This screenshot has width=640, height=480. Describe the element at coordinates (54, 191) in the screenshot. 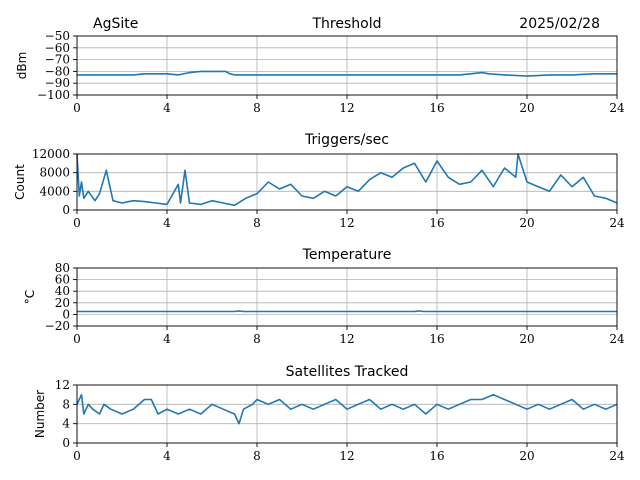

I see `triggers-ytick-label-1: 4000` at that location.